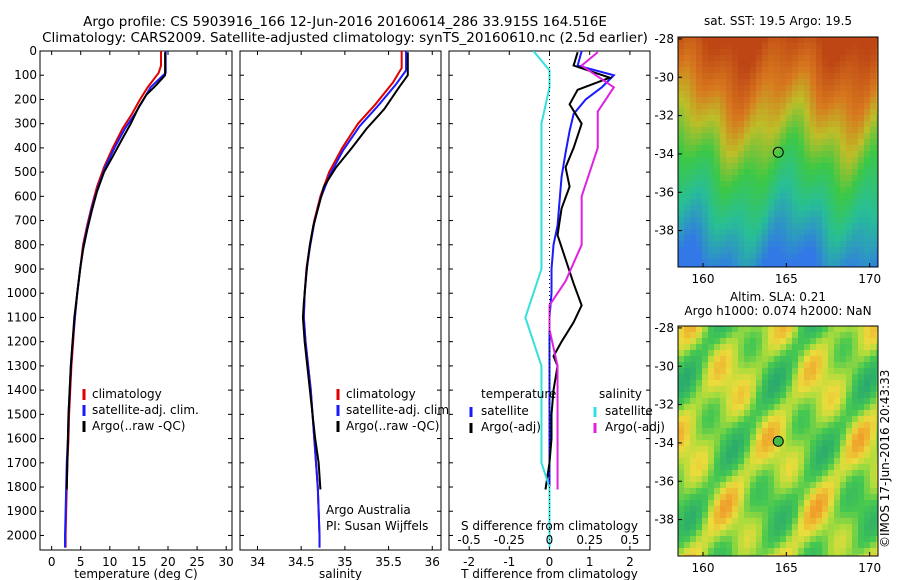  Describe the element at coordinates (620, 394) in the screenshot. I see `legend-title-salinity: salinity` at that location.